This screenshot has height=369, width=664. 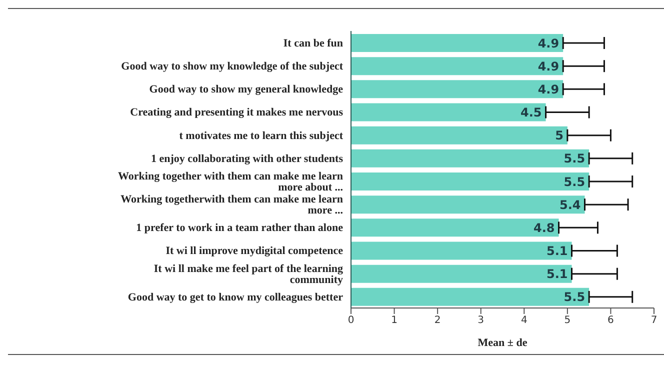 I want to click on x-tick-label: 3, so click(x=481, y=320).